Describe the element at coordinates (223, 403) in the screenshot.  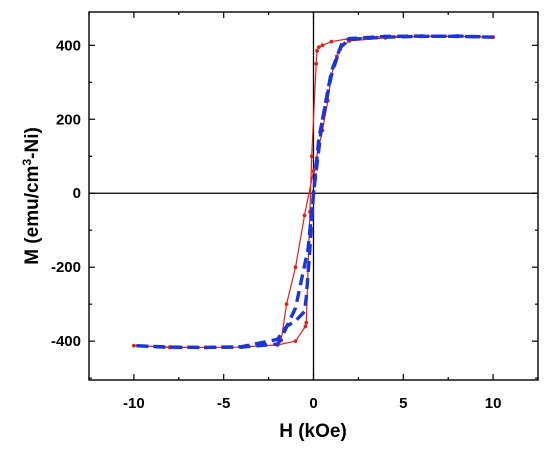
I see `x-tick-label: -5` at that location.